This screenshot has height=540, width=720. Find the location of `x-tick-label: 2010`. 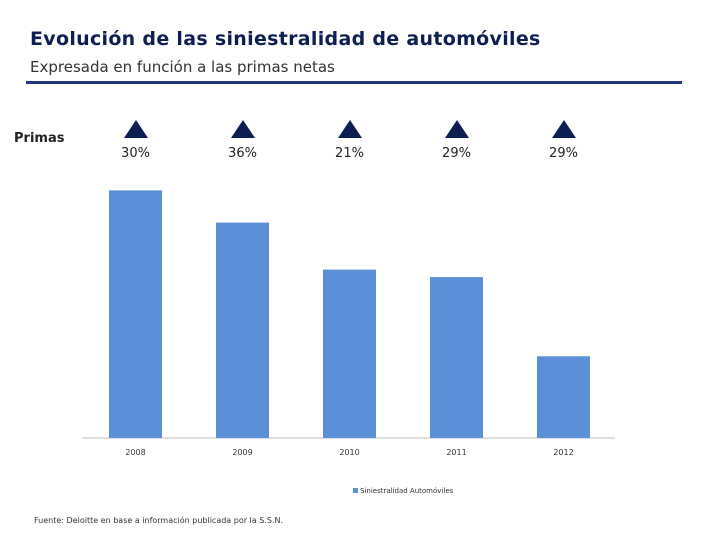

x-tick-label: 2010 is located at coordinates (349, 452).